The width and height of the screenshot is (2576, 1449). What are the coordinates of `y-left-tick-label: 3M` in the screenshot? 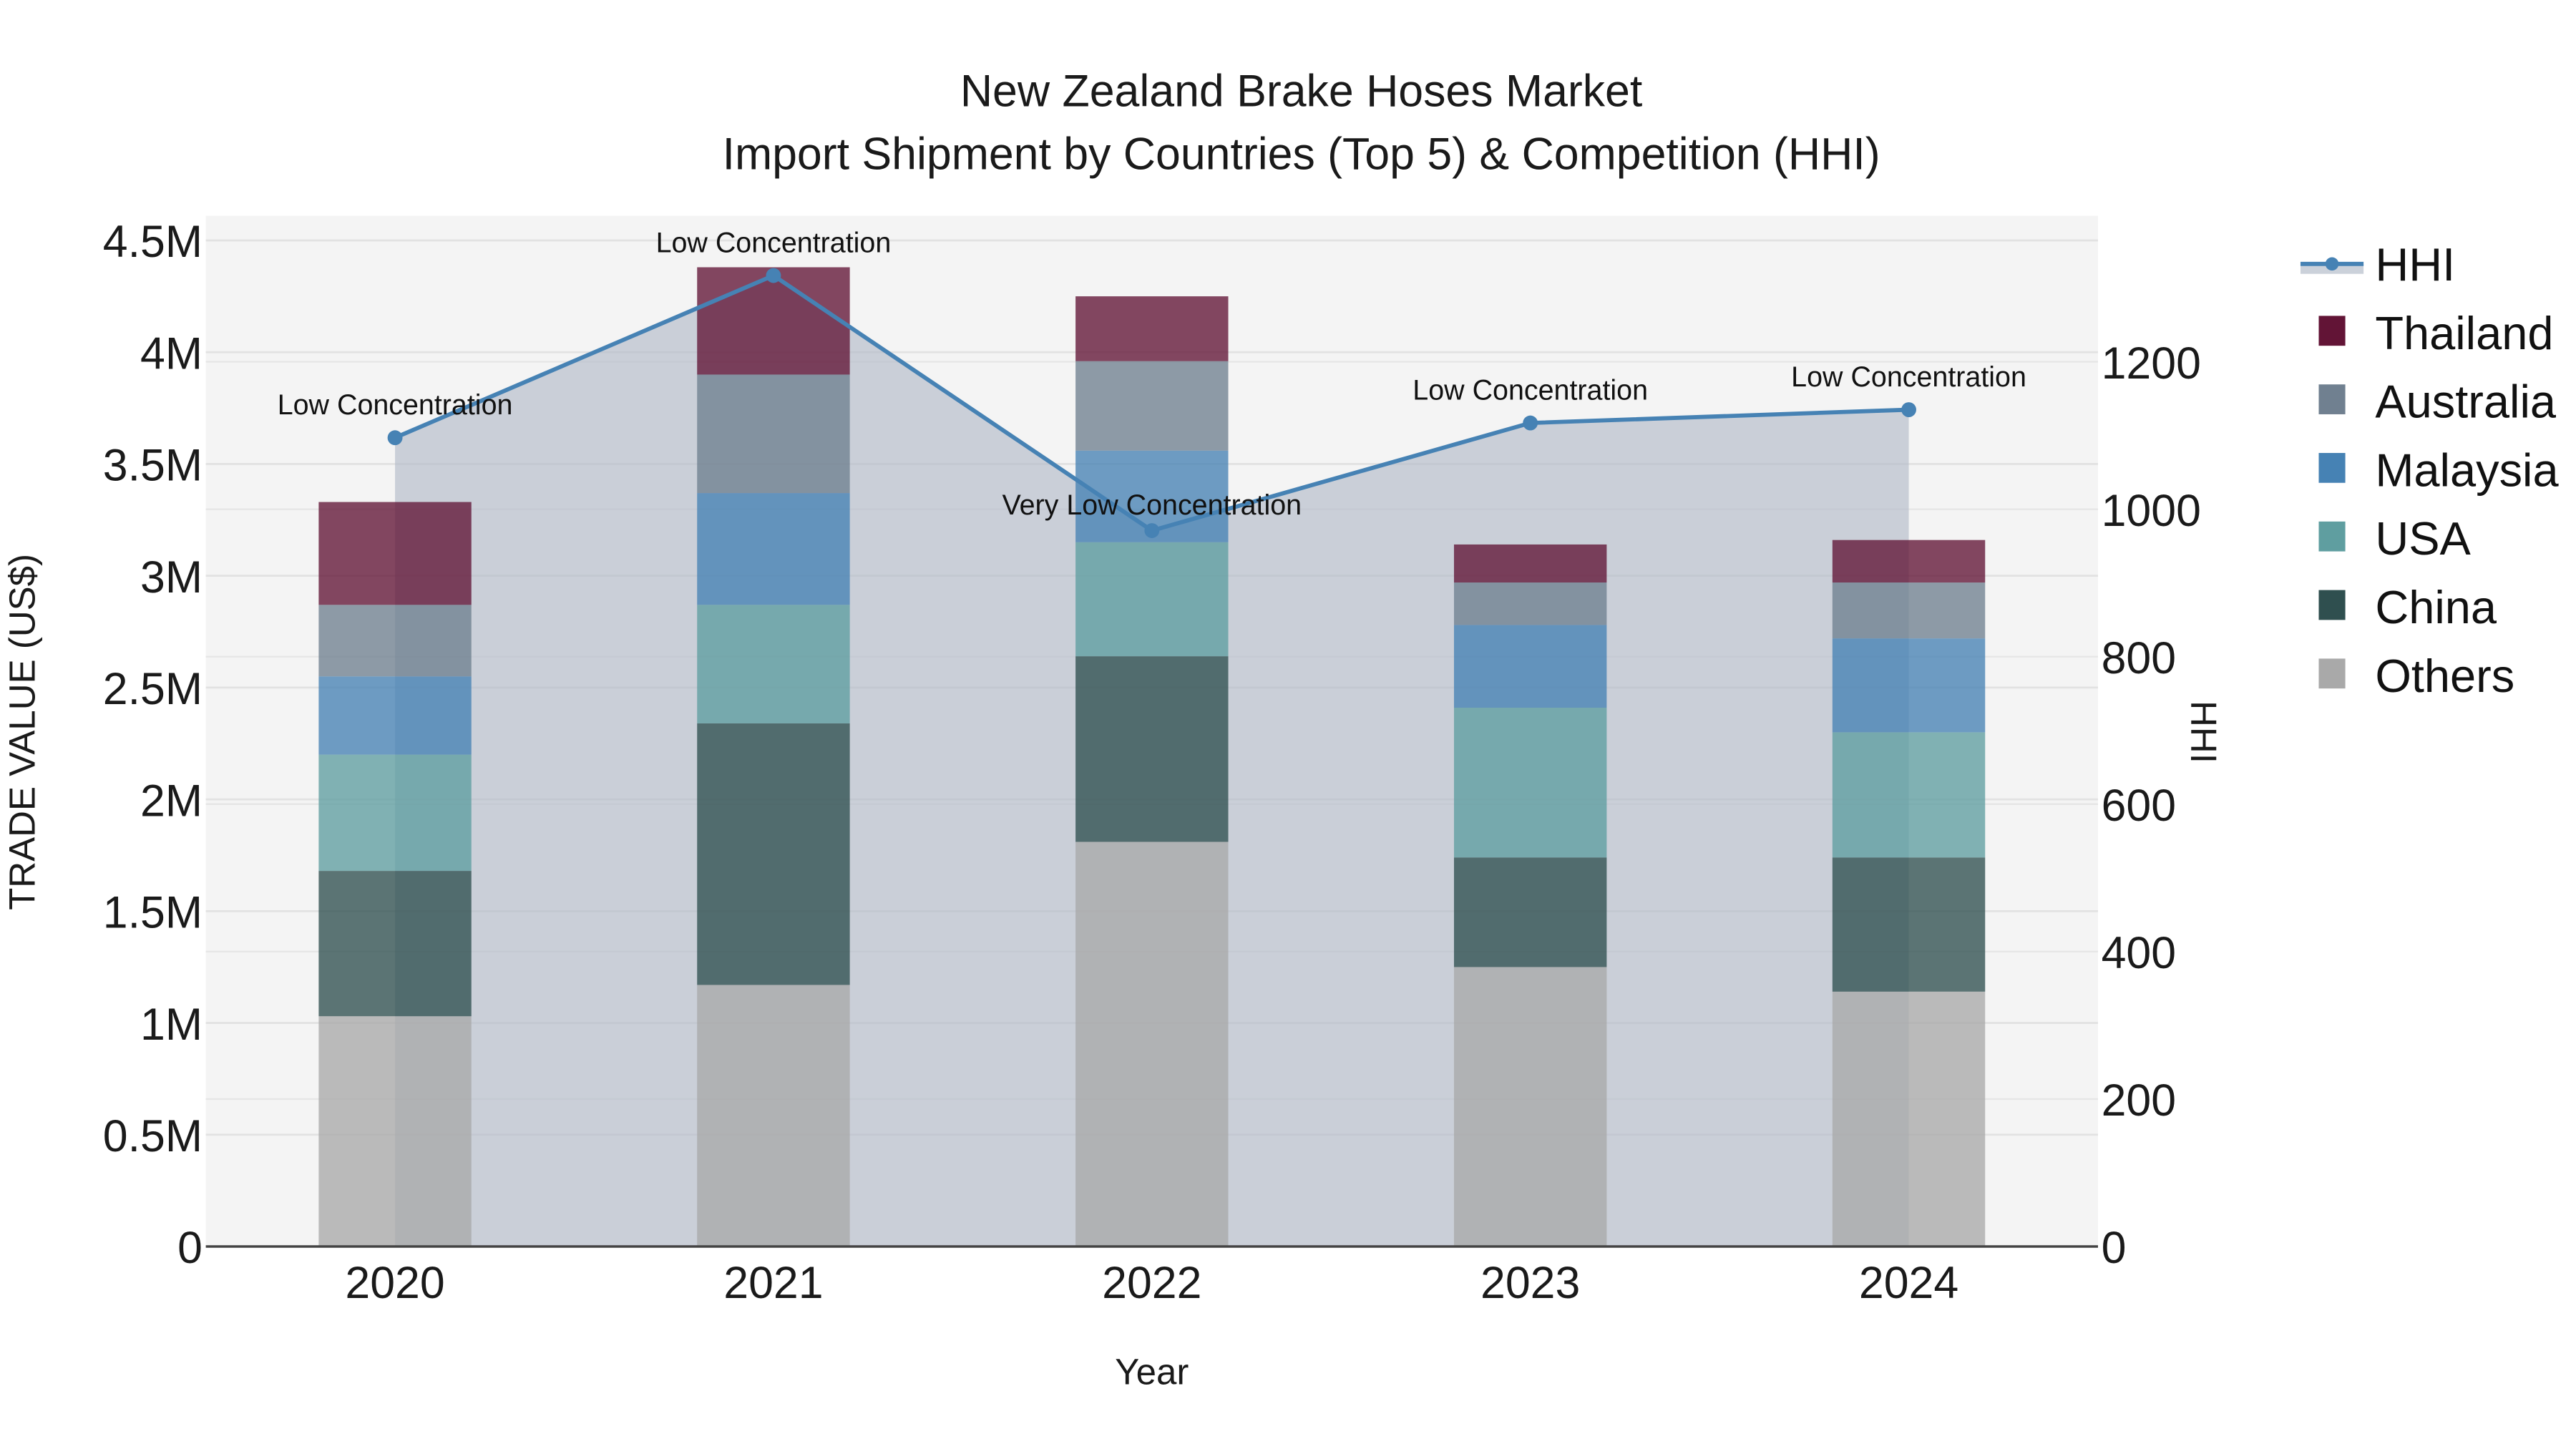 It's located at (171, 577).